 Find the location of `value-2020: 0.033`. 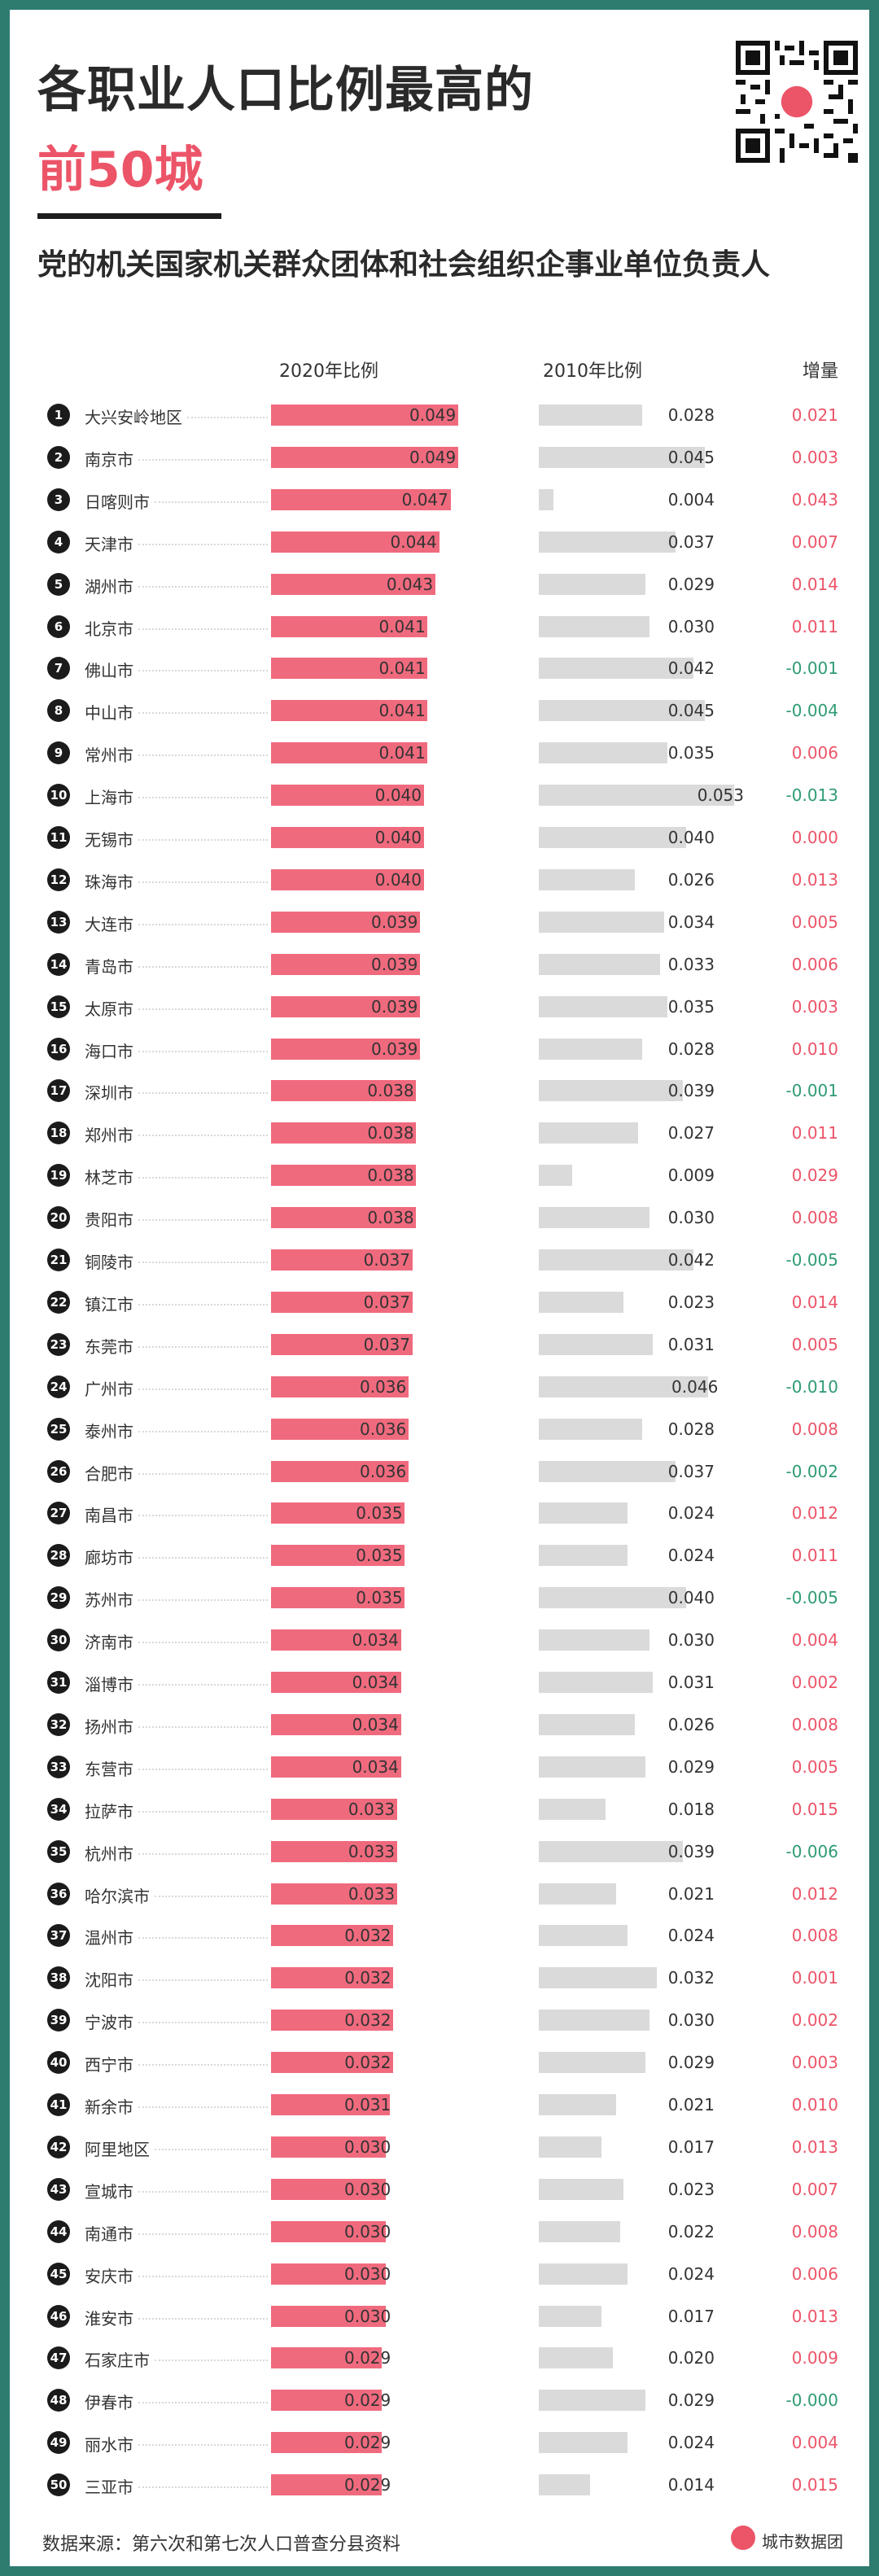

value-2020: 0.033 is located at coordinates (372, 1893).